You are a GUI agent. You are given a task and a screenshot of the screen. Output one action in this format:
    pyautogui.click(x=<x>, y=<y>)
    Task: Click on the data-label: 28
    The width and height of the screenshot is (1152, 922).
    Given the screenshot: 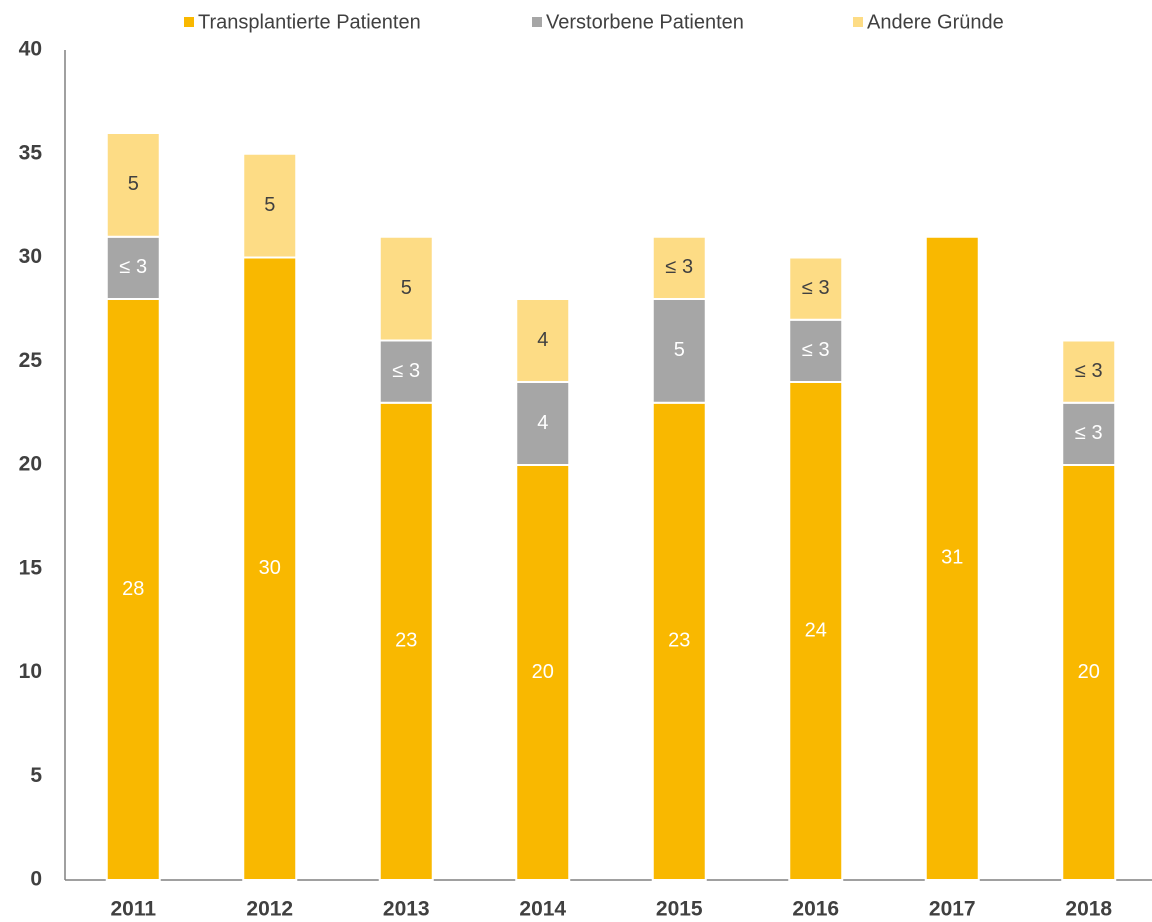 What is the action you would take?
    pyautogui.click(x=133, y=589)
    